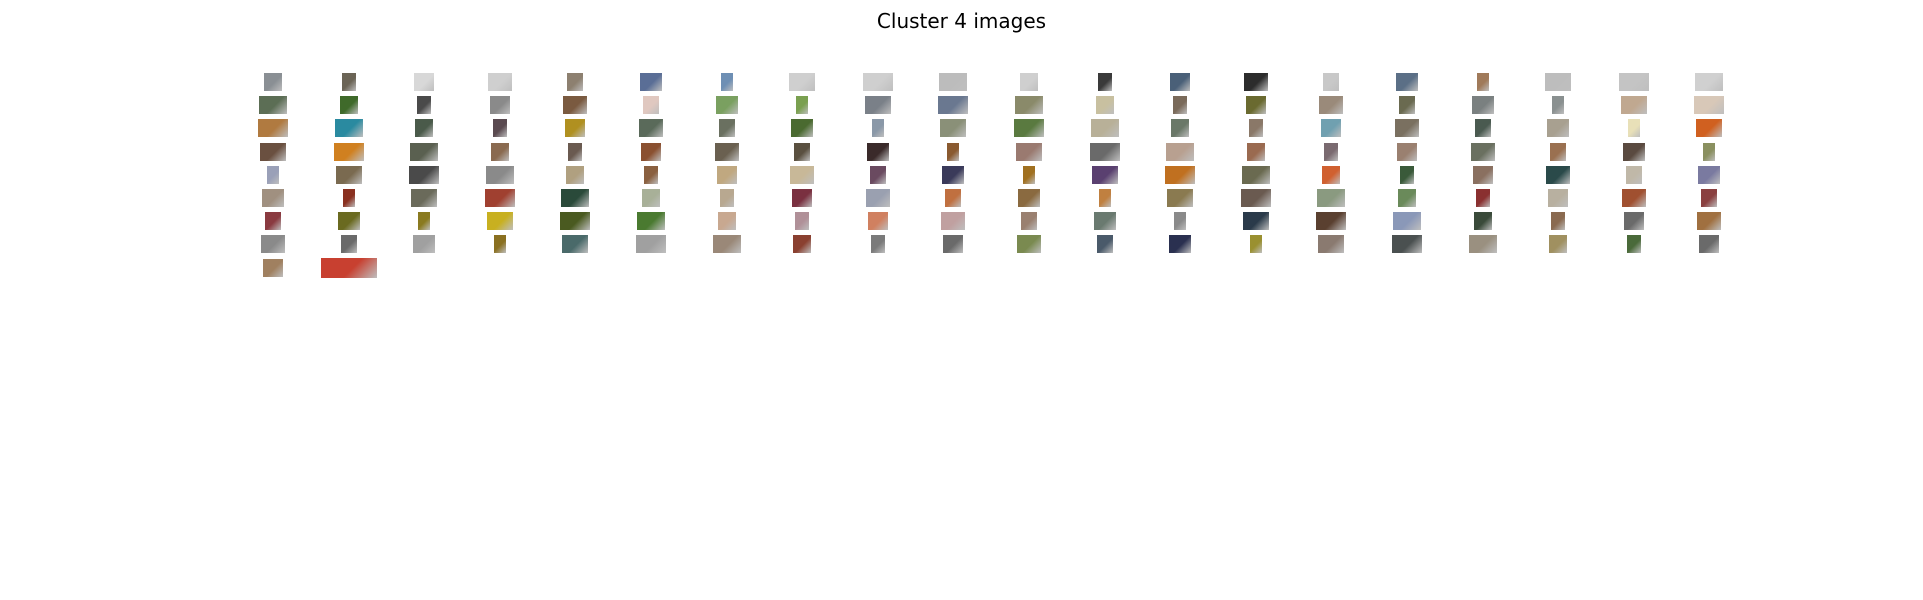 The height and width of the screenshot is (600, 1923). What do you see at coordinates (961, 21) in the screenshot?
I see `figure-title: Cluster 4 images` at bounding box center [961, 21].